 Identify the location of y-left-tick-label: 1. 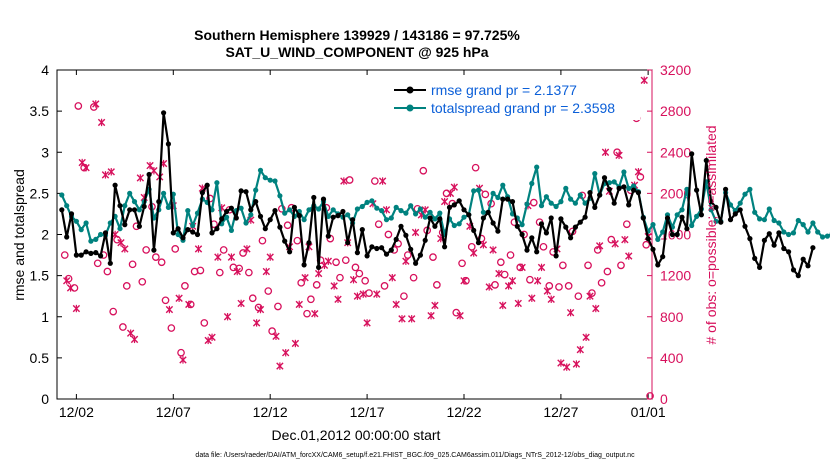
(45, 317).